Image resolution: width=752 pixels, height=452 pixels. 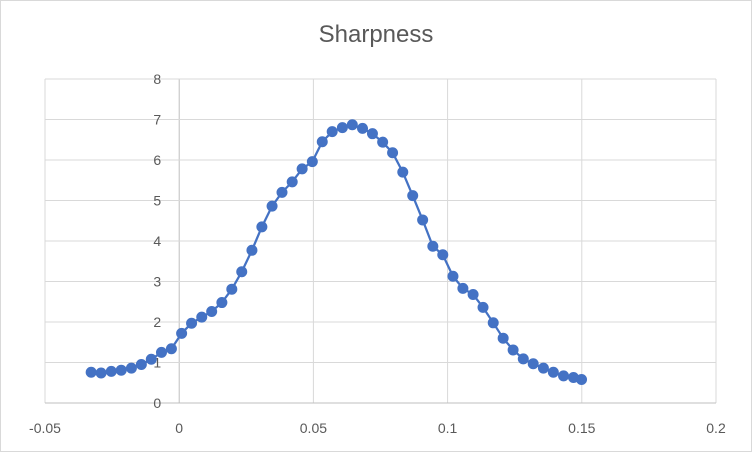 What do you see at coordinates (157, 403) in the screenshot?
I see `y-tick-label: 0` at bounding box center [157, 403].